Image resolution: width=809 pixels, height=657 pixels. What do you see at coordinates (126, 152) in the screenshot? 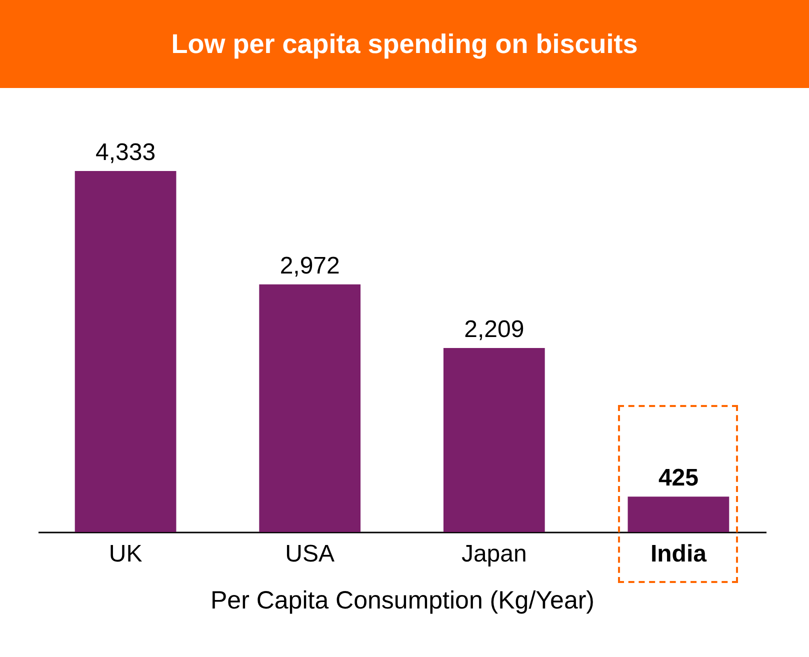
I see `data-label: 4,333` at bounding box center [126, 152].